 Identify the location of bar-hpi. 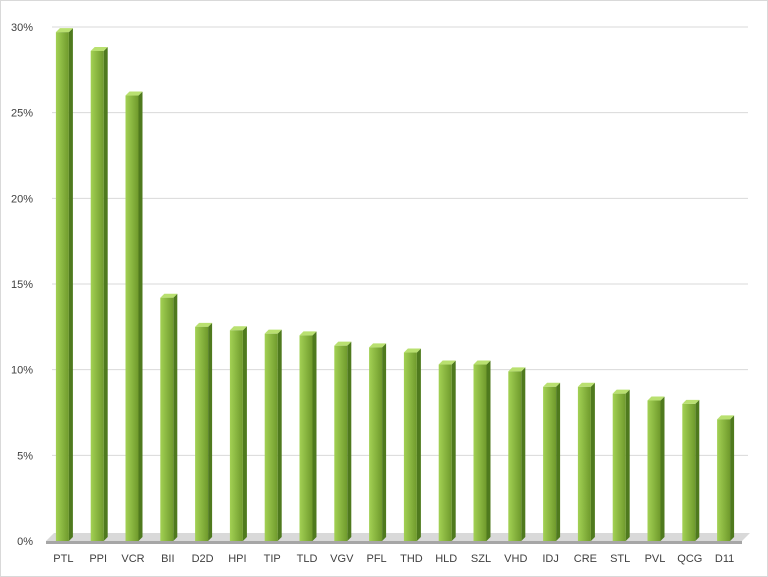
(238, 433).